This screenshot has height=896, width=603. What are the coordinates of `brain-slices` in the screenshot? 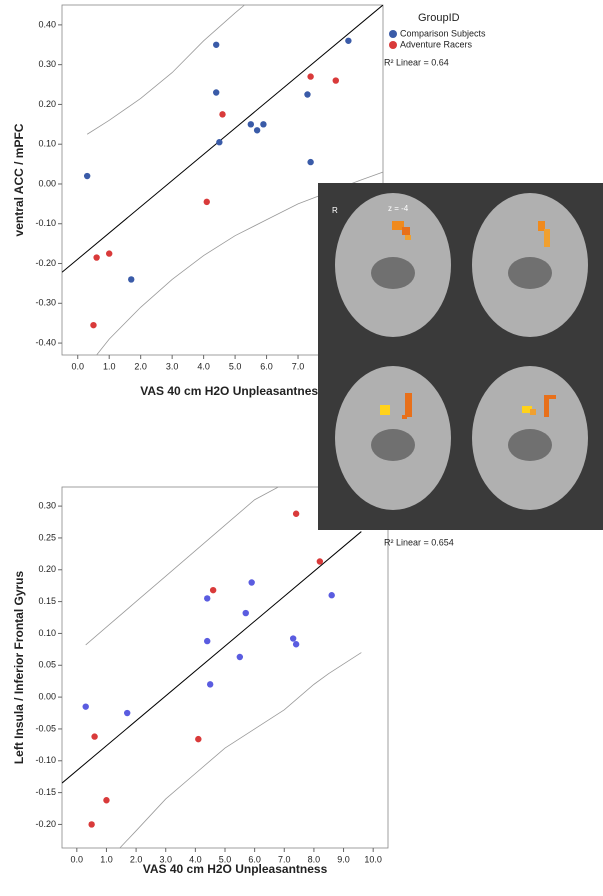 It's located at (461, 351).